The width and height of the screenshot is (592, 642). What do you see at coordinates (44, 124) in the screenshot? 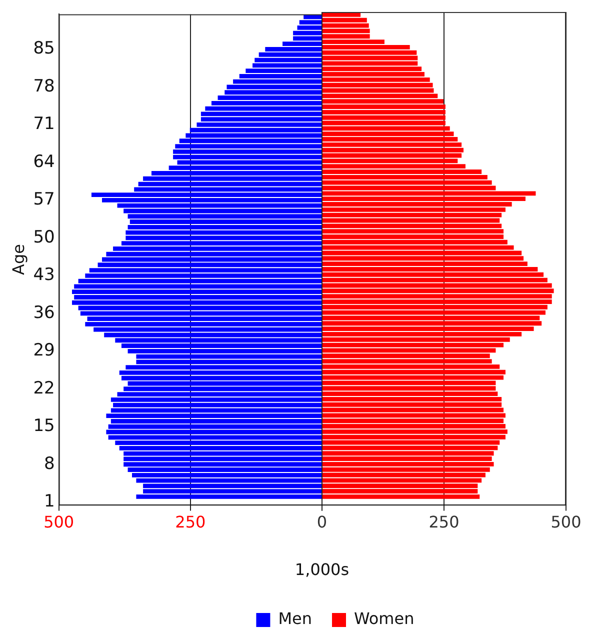
I see `y-tick-label: 71` at bounding box center [44, 124].